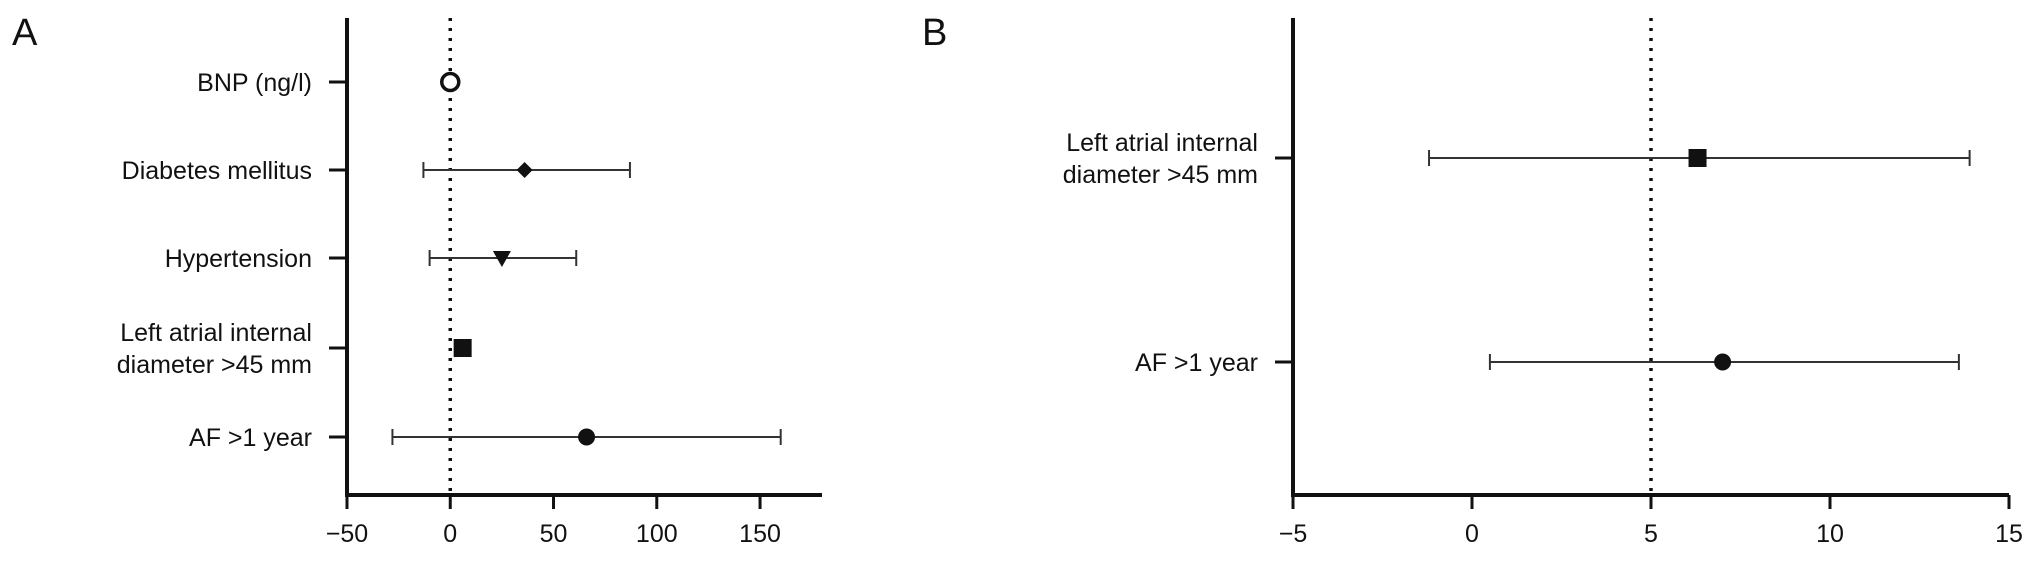 Image resolution: width=2032 pixels, height=567 pixels. What do you see at coordinates (217, 171) in the screenshot?
I see `row-label-pa: Diabetes mellitus` at bounding box center [217, 171].